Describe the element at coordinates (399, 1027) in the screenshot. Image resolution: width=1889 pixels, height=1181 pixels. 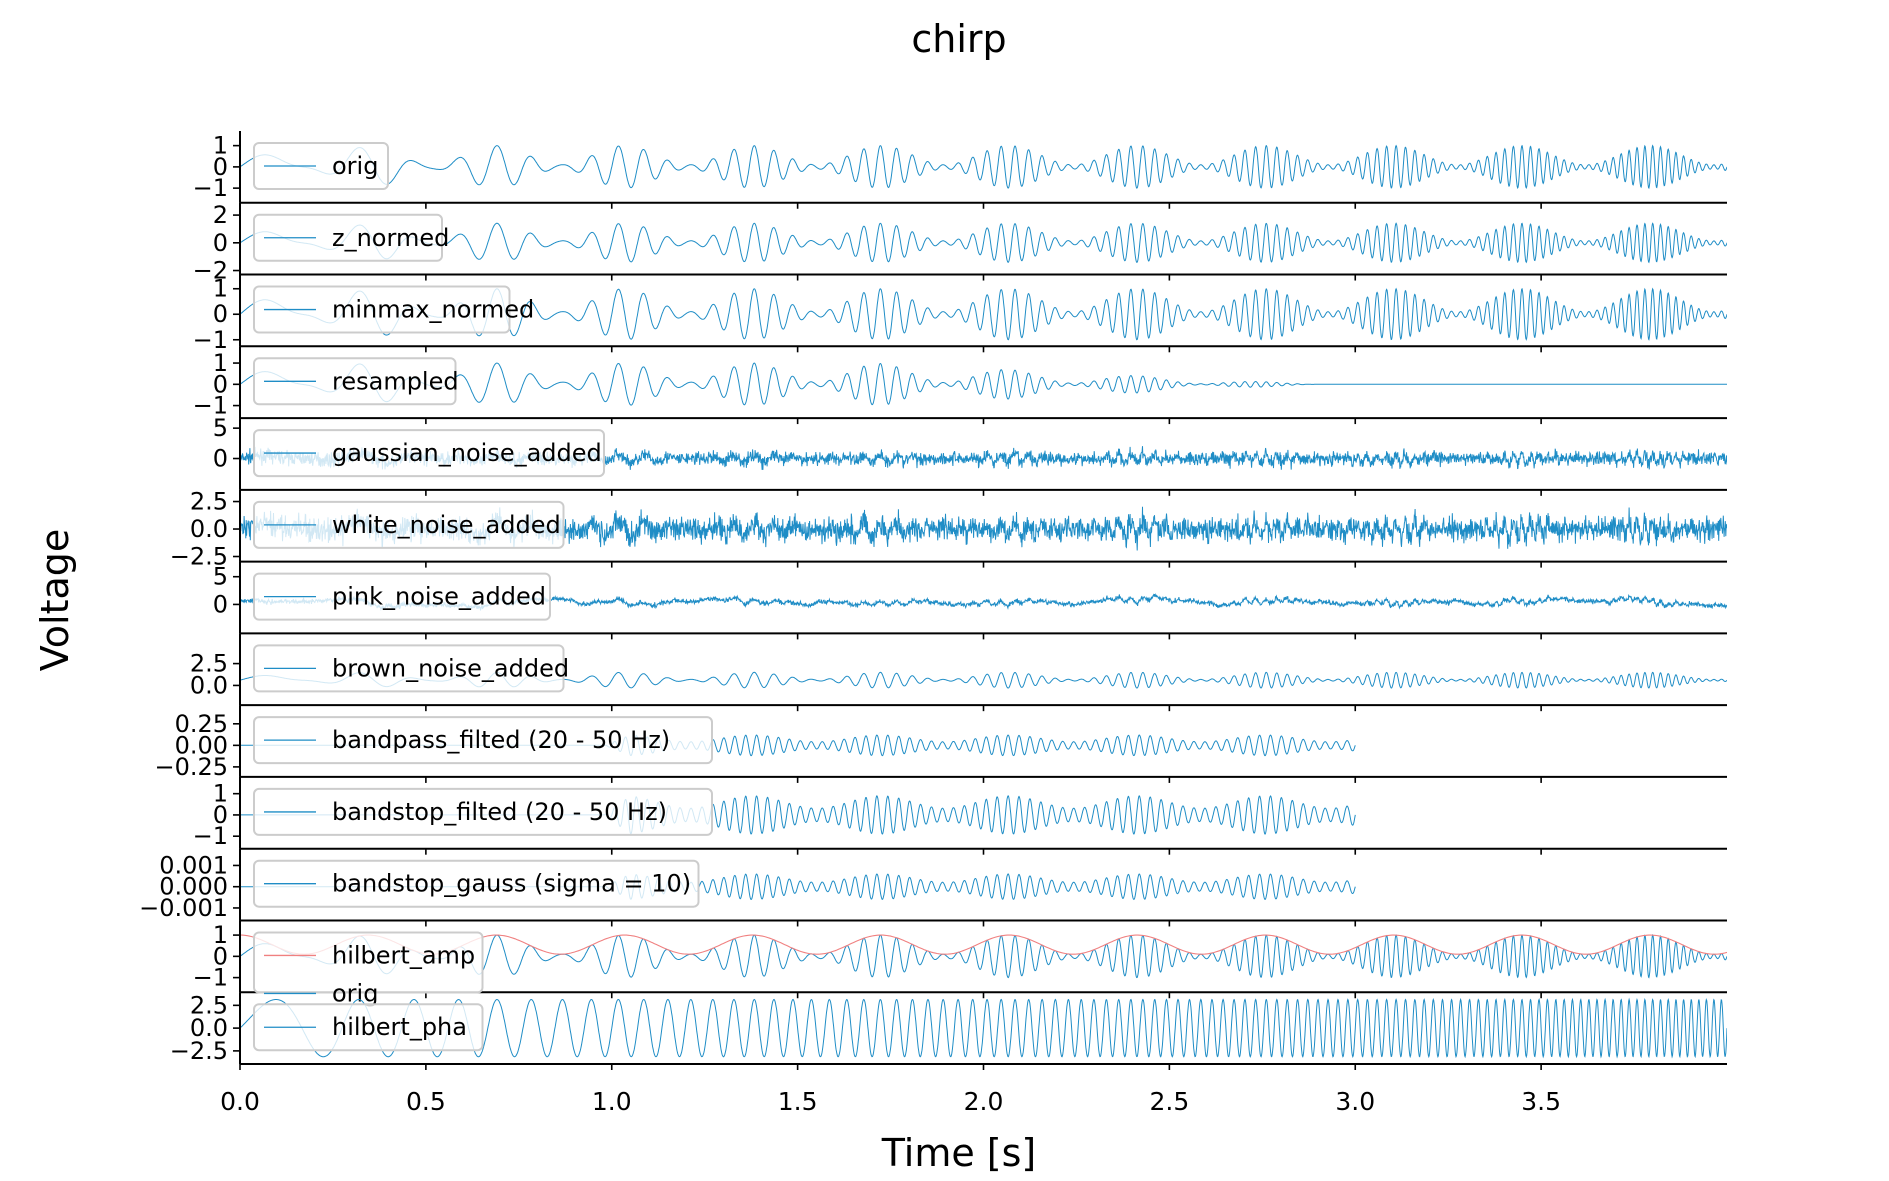
I see `legend-label: hilbert_pha` at that location.